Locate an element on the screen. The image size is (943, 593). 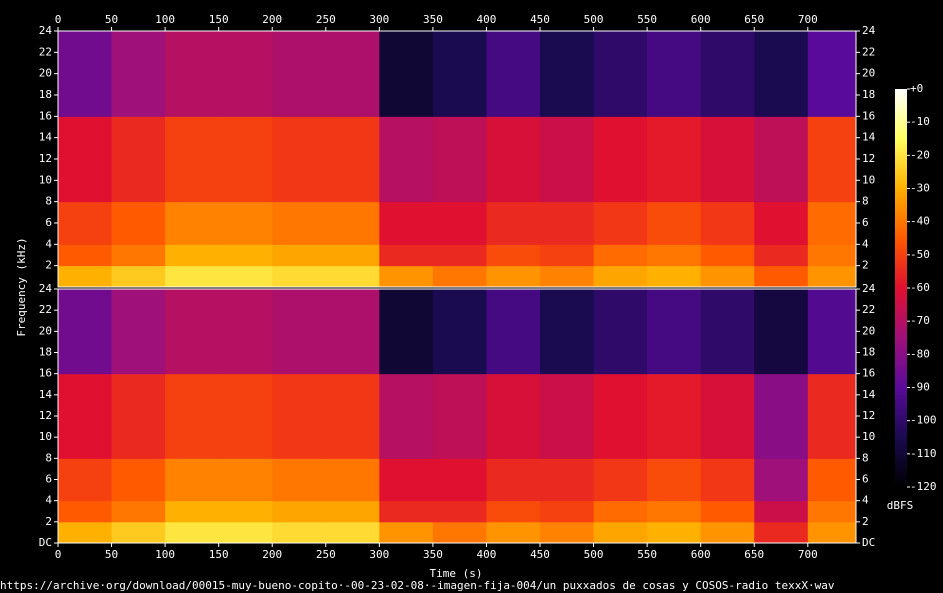
colorbar-tick-label: -90 is located at coordinates (920, 387).